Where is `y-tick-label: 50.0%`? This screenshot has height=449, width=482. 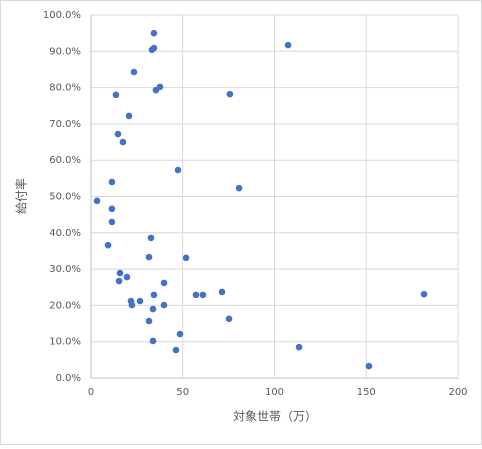 y-tick-label: 50.0% is located at coordinates (65, 197).